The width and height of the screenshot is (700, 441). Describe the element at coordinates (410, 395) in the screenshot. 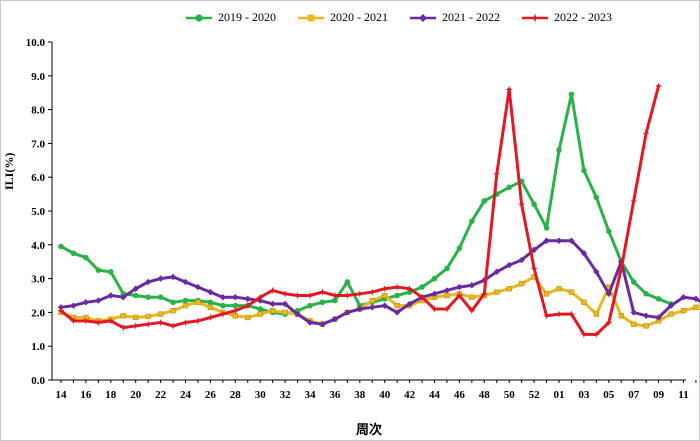

I see `x-tick-label: 42` at that location.